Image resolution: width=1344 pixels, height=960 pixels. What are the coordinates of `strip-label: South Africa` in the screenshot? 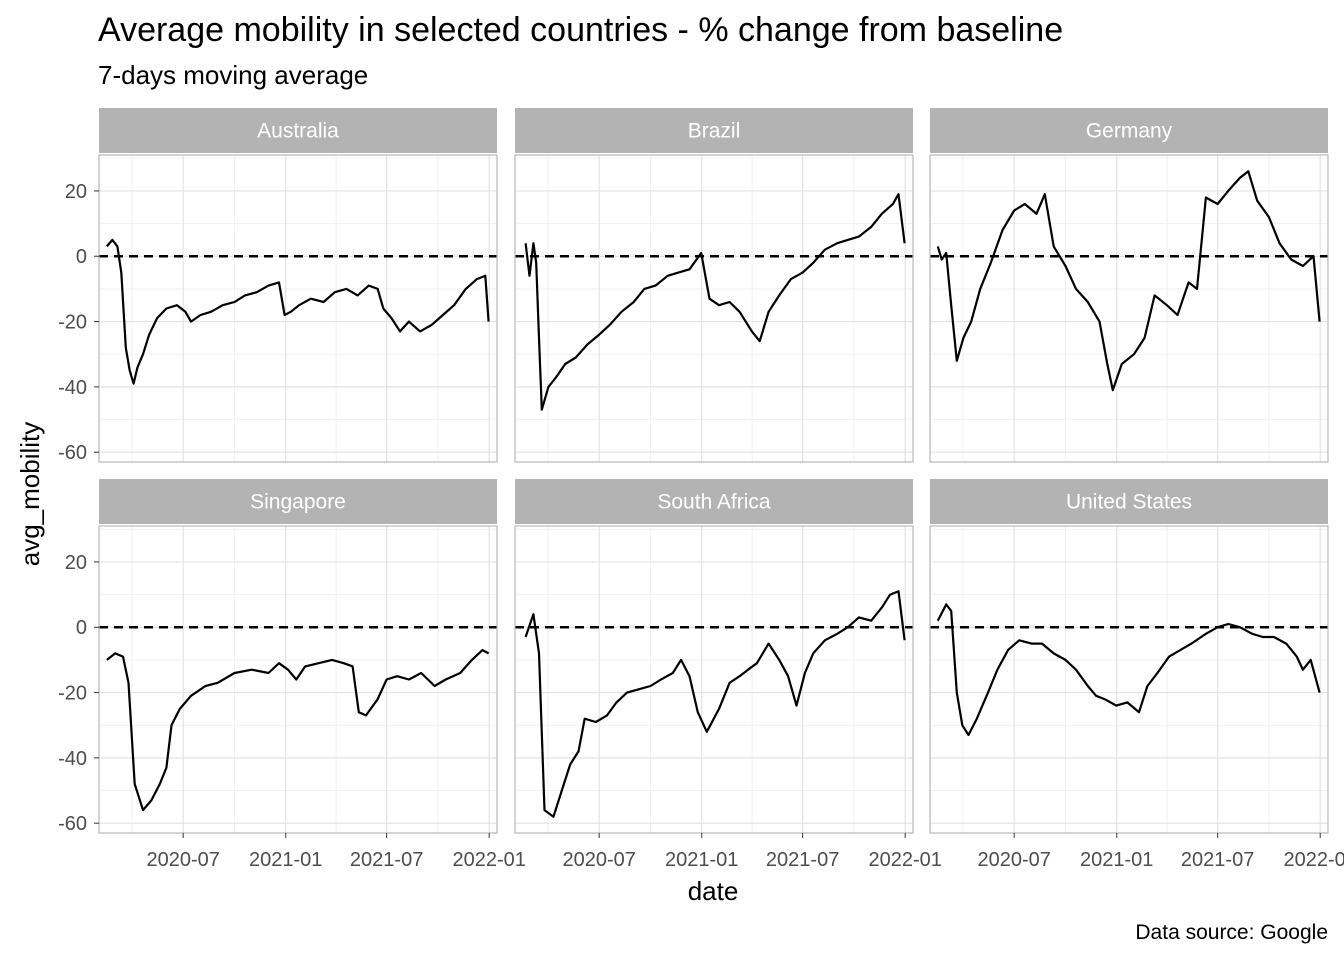 It's located at (714, 502).